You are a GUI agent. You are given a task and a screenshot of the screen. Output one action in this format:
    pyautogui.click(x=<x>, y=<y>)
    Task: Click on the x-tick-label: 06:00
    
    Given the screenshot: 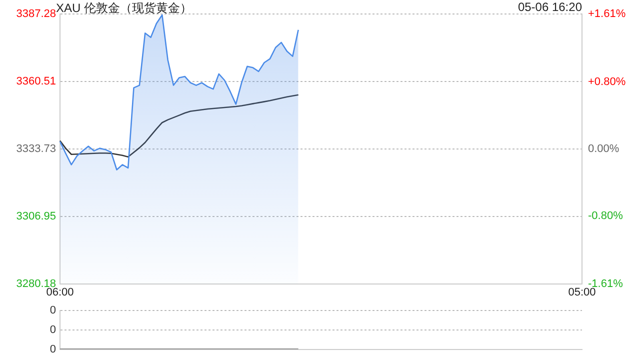 What is the action you would take?
    pyautogui.click(x=60, y=292)
    